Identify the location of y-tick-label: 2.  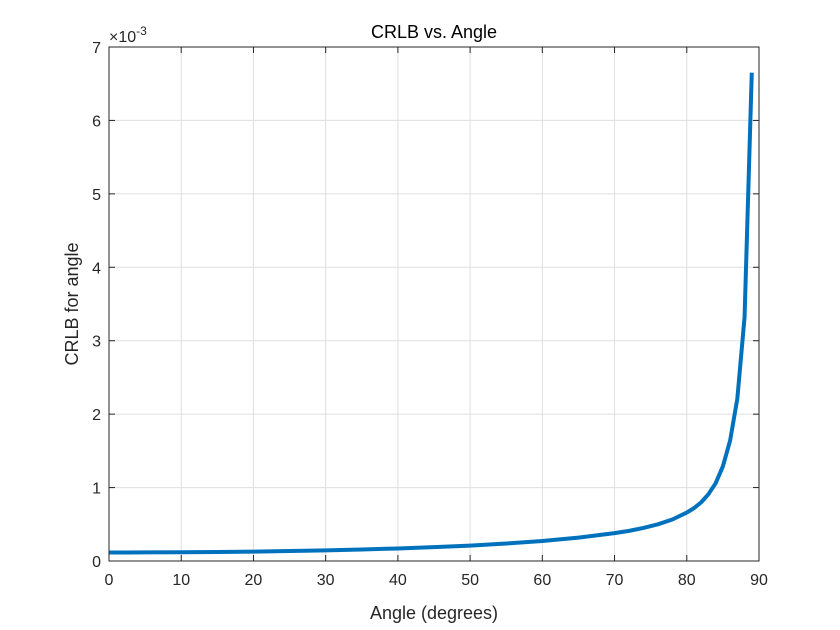
(96, 415).